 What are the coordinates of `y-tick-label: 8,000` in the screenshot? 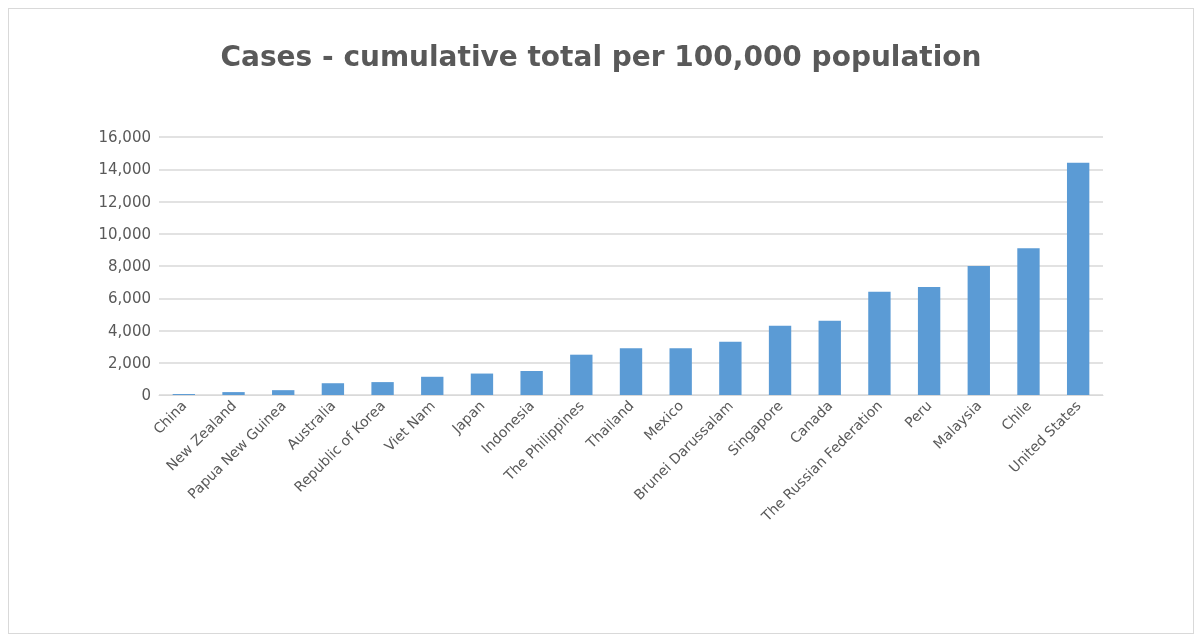 It's located at (129, 266).